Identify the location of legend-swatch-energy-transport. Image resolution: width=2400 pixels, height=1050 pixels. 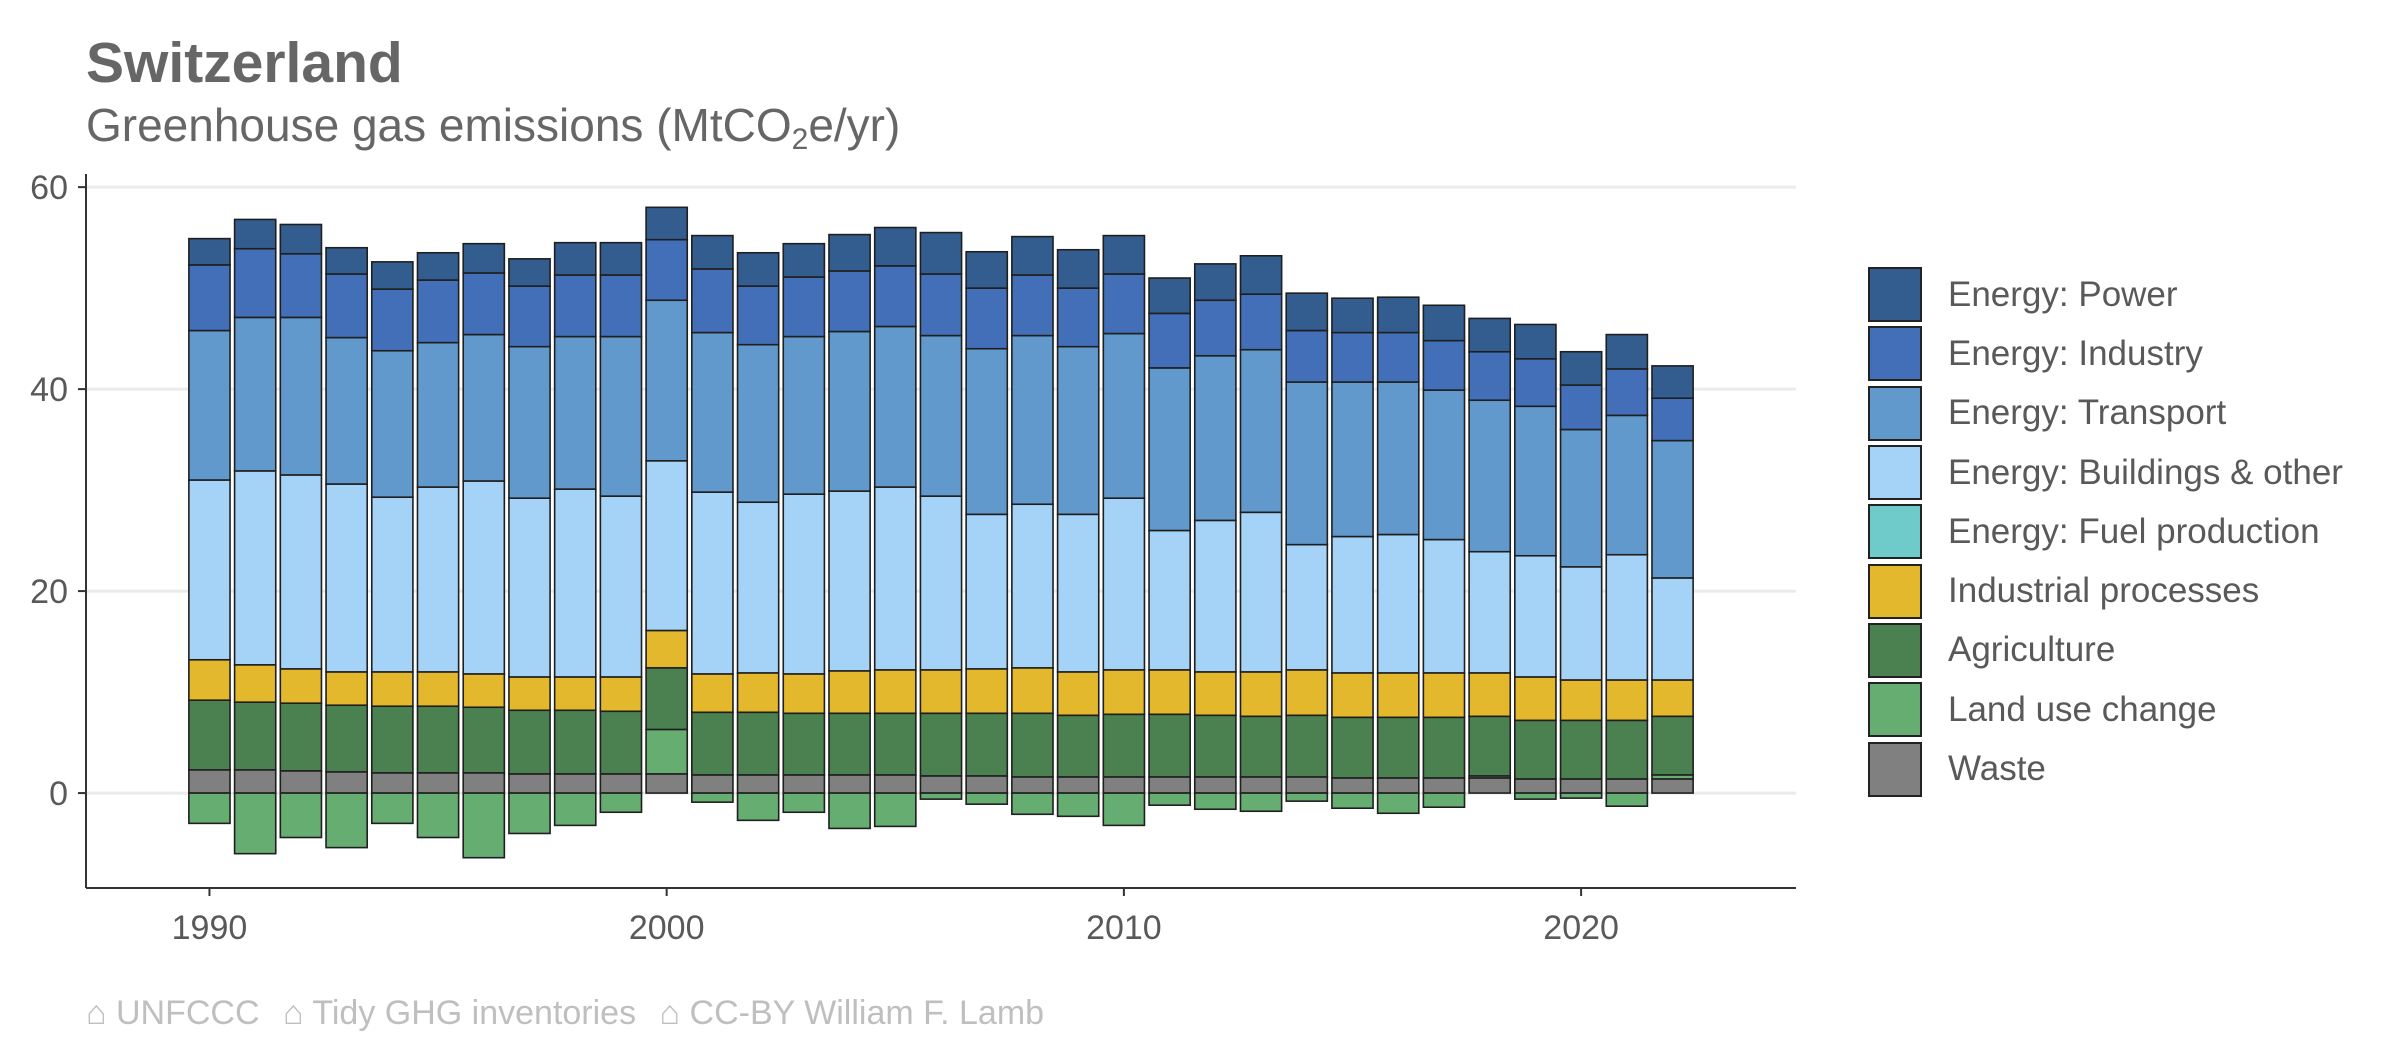
(1895, 413).